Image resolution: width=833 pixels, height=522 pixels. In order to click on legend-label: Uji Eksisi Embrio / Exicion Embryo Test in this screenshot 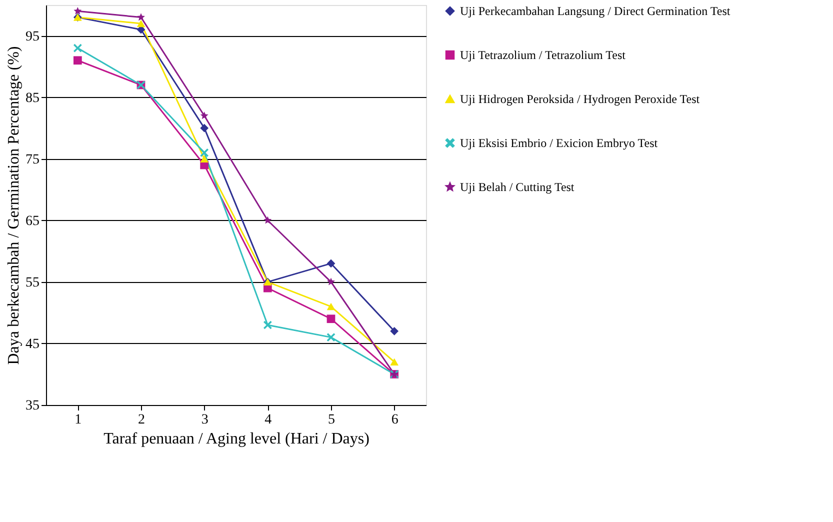, I will do `click(559, 143)`.